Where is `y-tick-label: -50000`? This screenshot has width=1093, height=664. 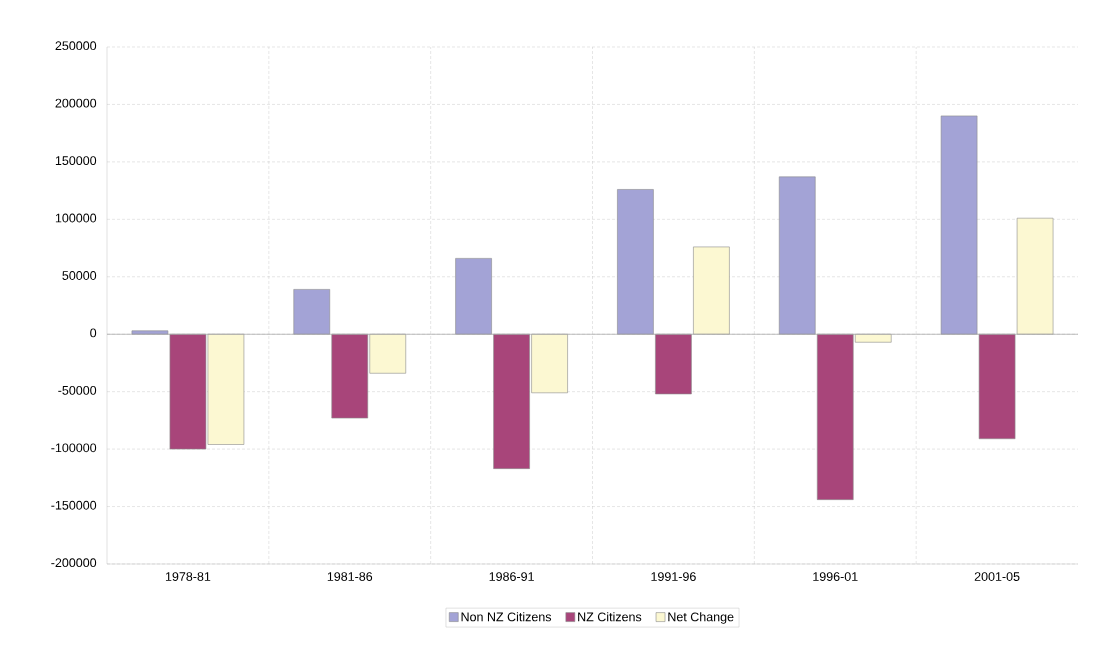 y-tick-label: -50000 is located at coordinates (77, 390).